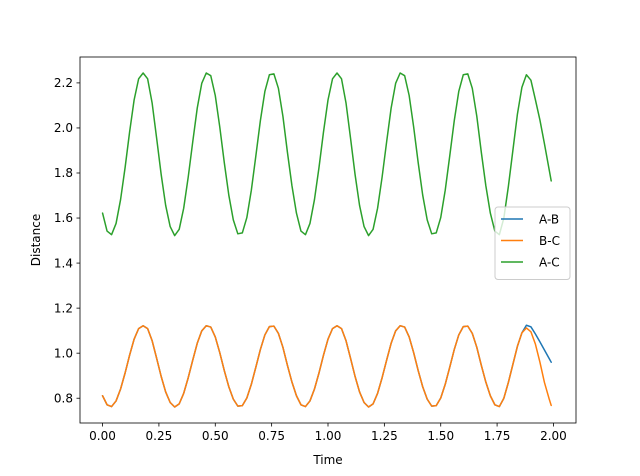 The width and height of the screenshot is (640, 476). What do you see at coordinates (549, 241) in the screenshot?
I see `legend-label-b-c: B-C` at bounding box center [549, 241].